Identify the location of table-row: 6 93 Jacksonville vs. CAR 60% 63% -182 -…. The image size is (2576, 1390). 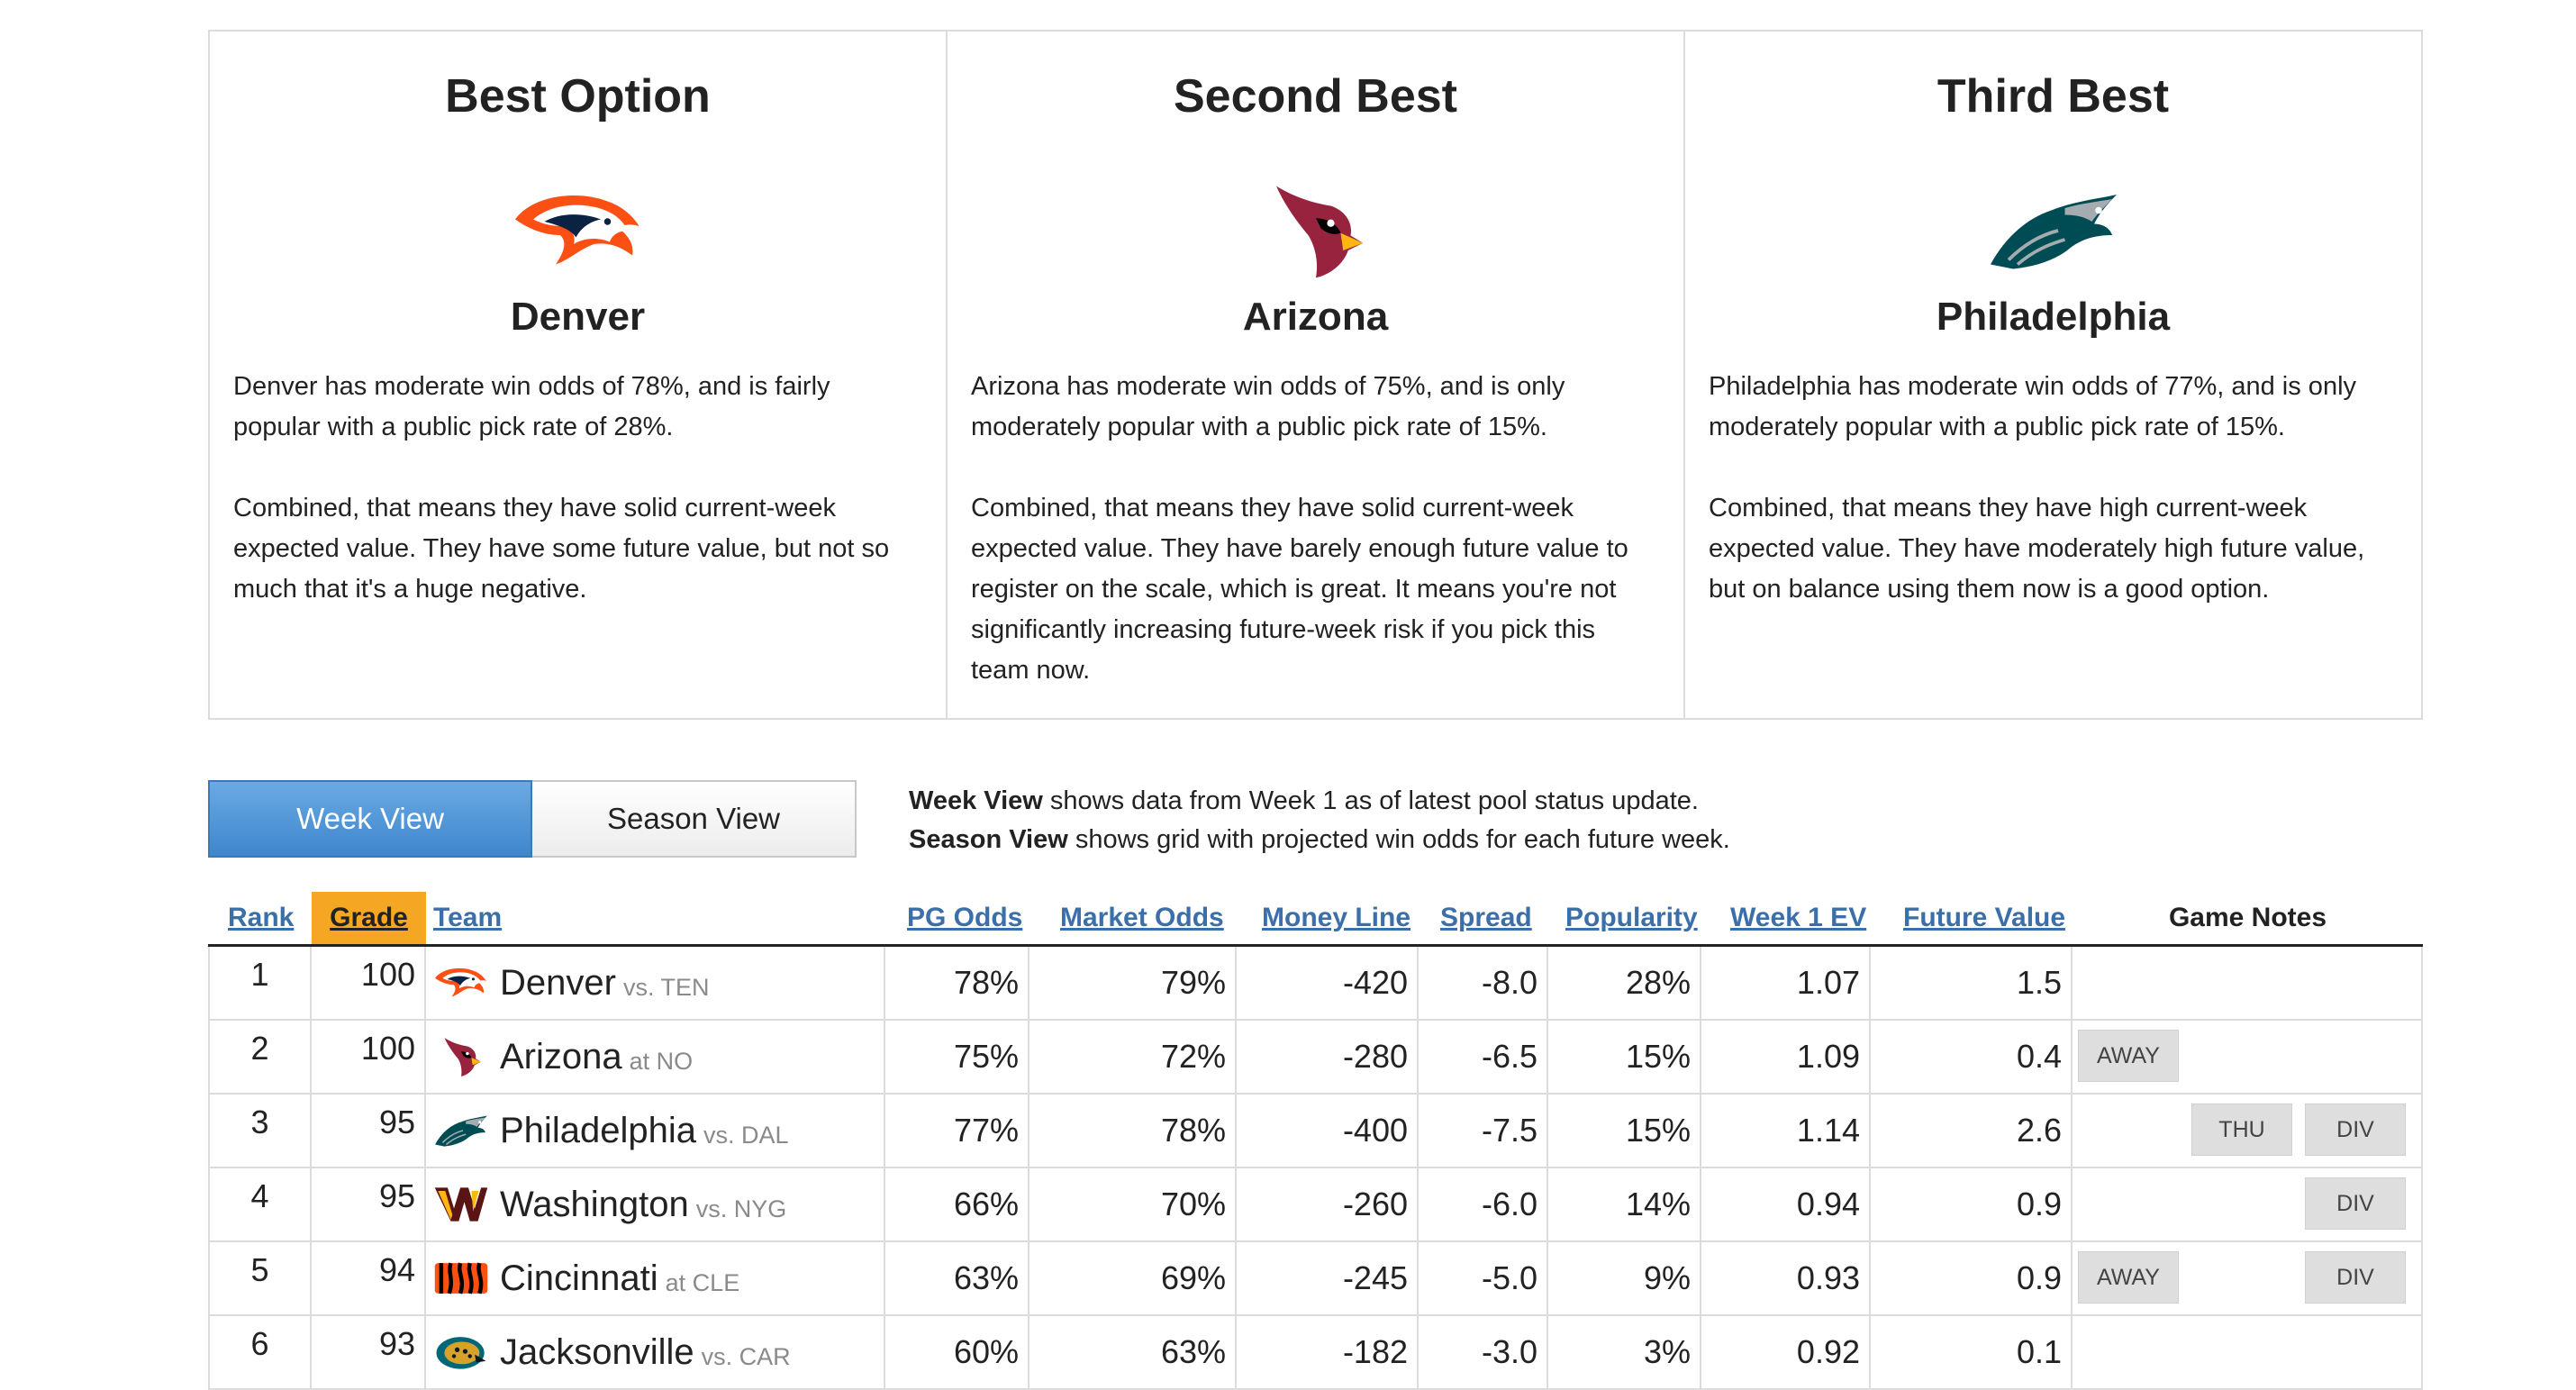
(1315, 1353).